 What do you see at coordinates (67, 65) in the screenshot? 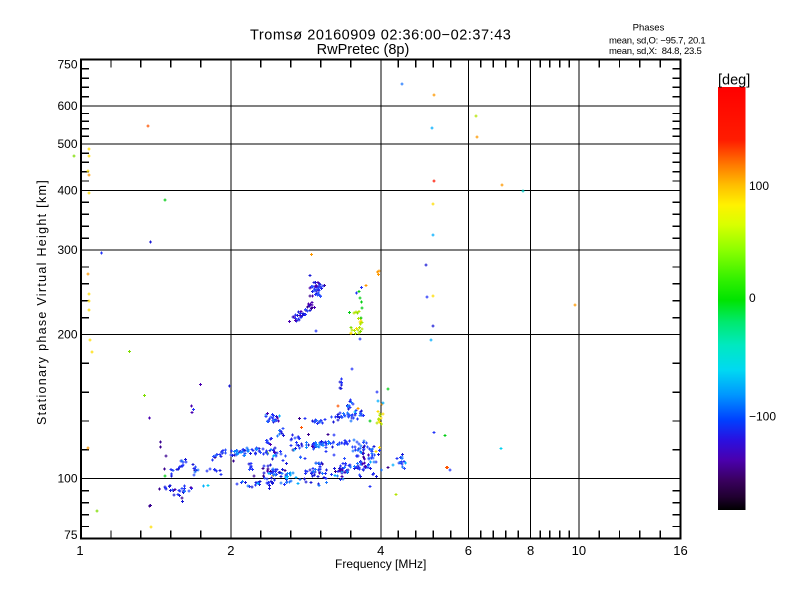
I see `svg-text: 750` at bounding box center [67, 65].